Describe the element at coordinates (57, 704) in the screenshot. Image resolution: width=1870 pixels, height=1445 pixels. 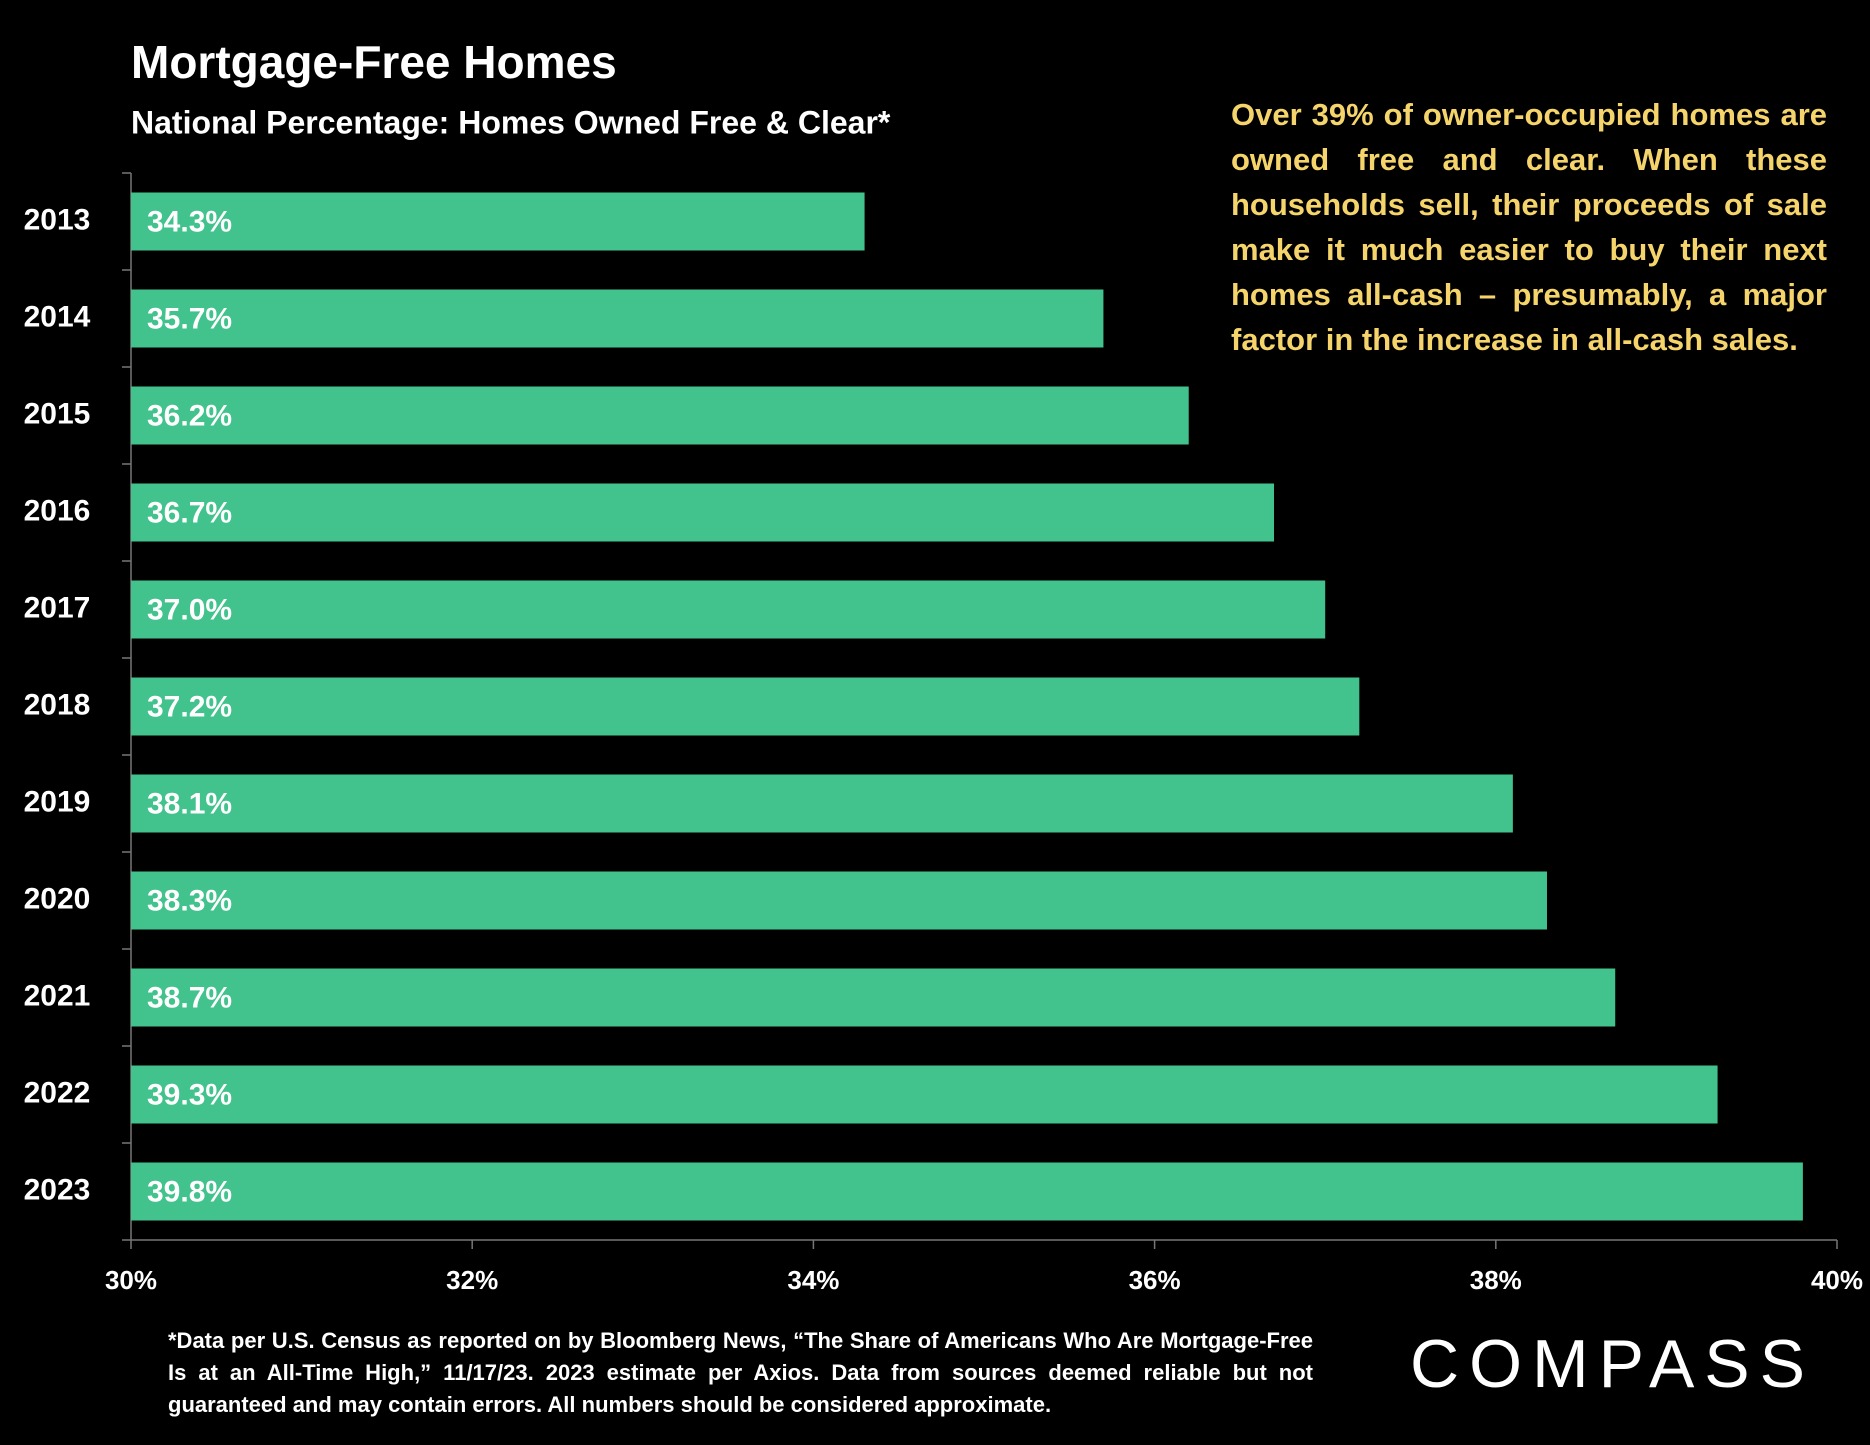
I see `y-tick-label: 2018` at that location.